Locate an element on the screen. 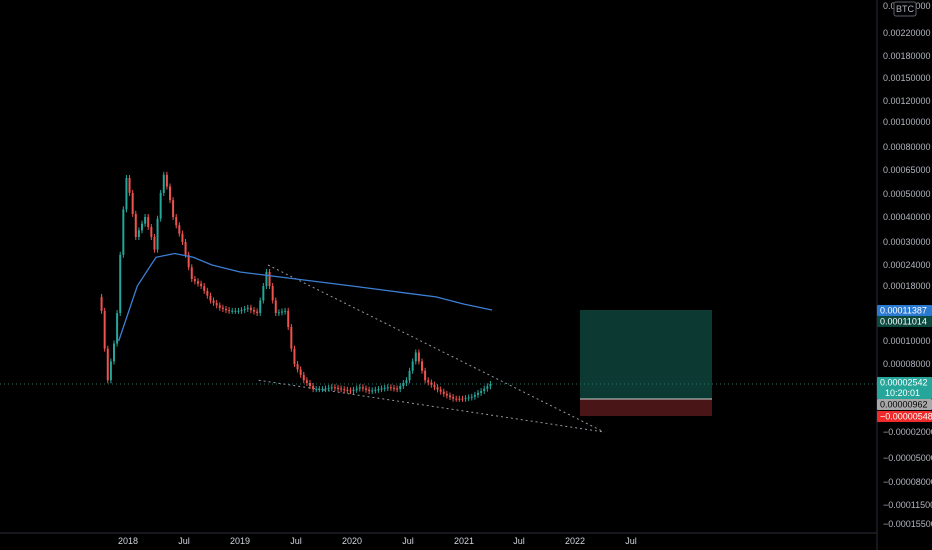  currency-badge: BTC is located at coordinates (905, 9).